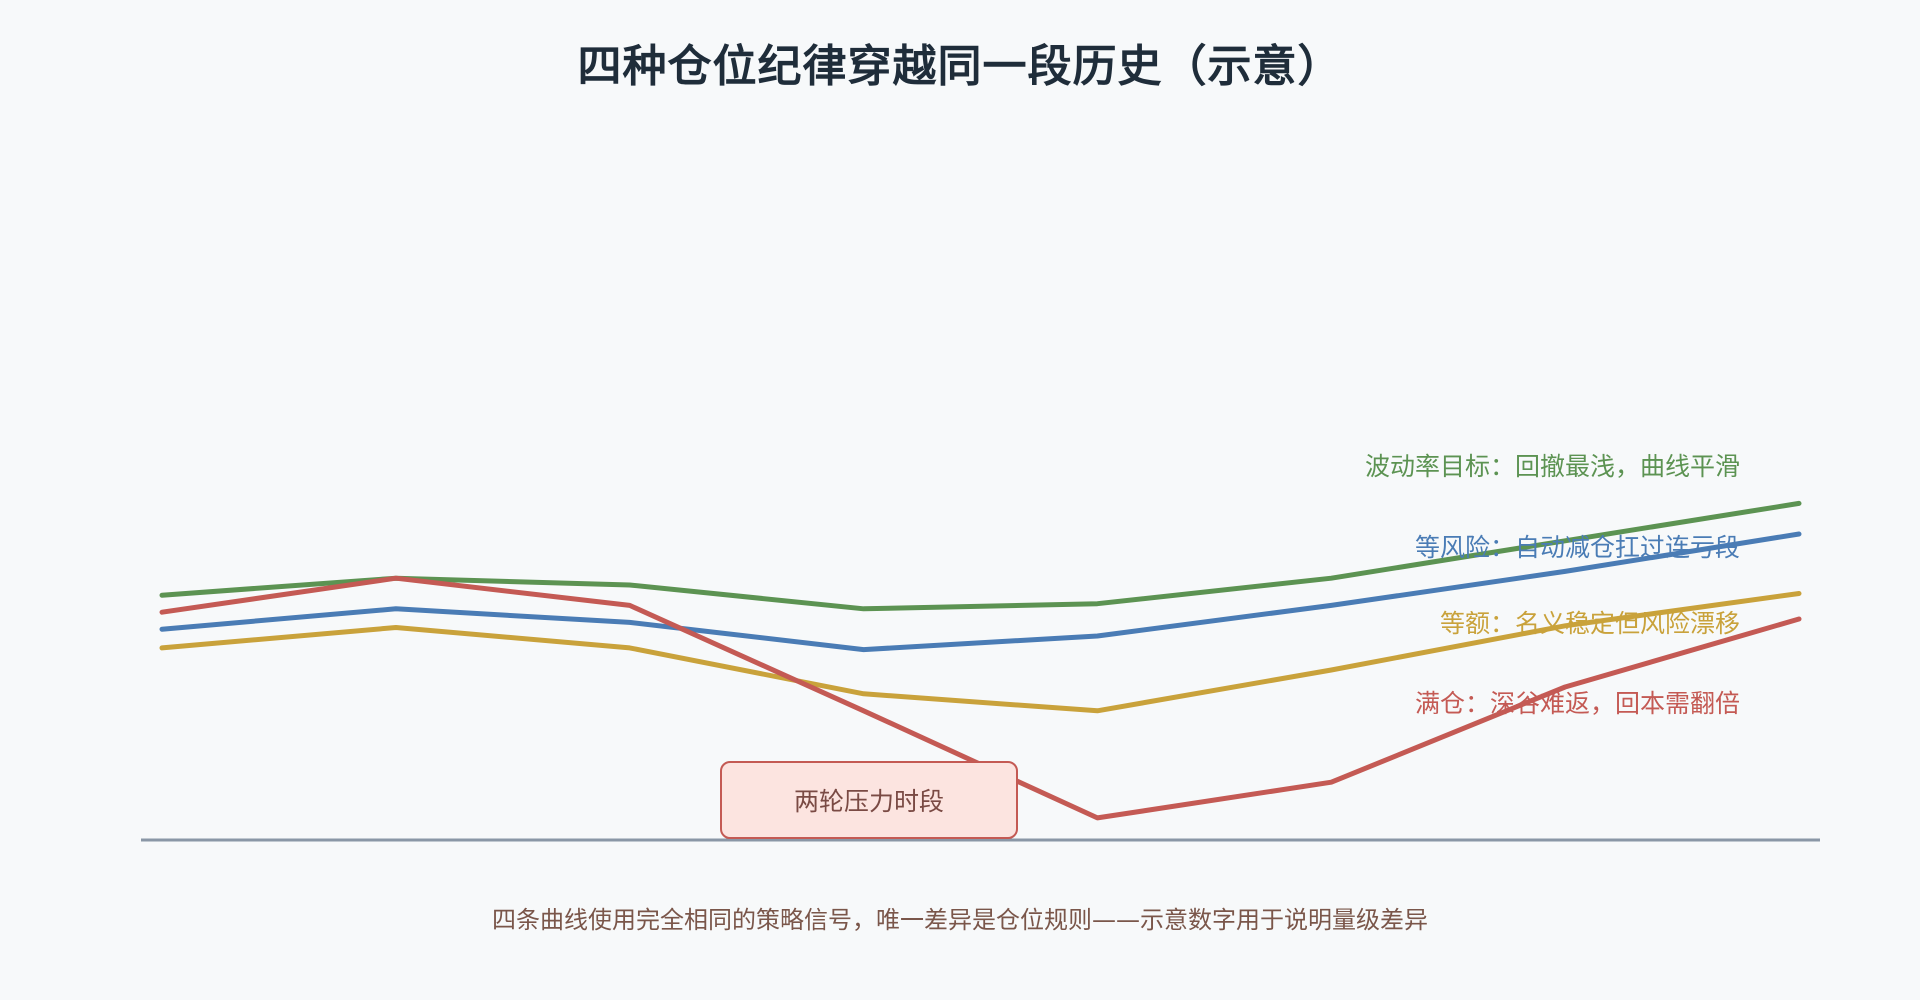 The width and height of the screenshot is (1920, 1000). Describe the element at coordinates (1590, 623) in the screenshot. I see `series-label-equal-amount: 等额：名义稳定但风险漂移` at that location.